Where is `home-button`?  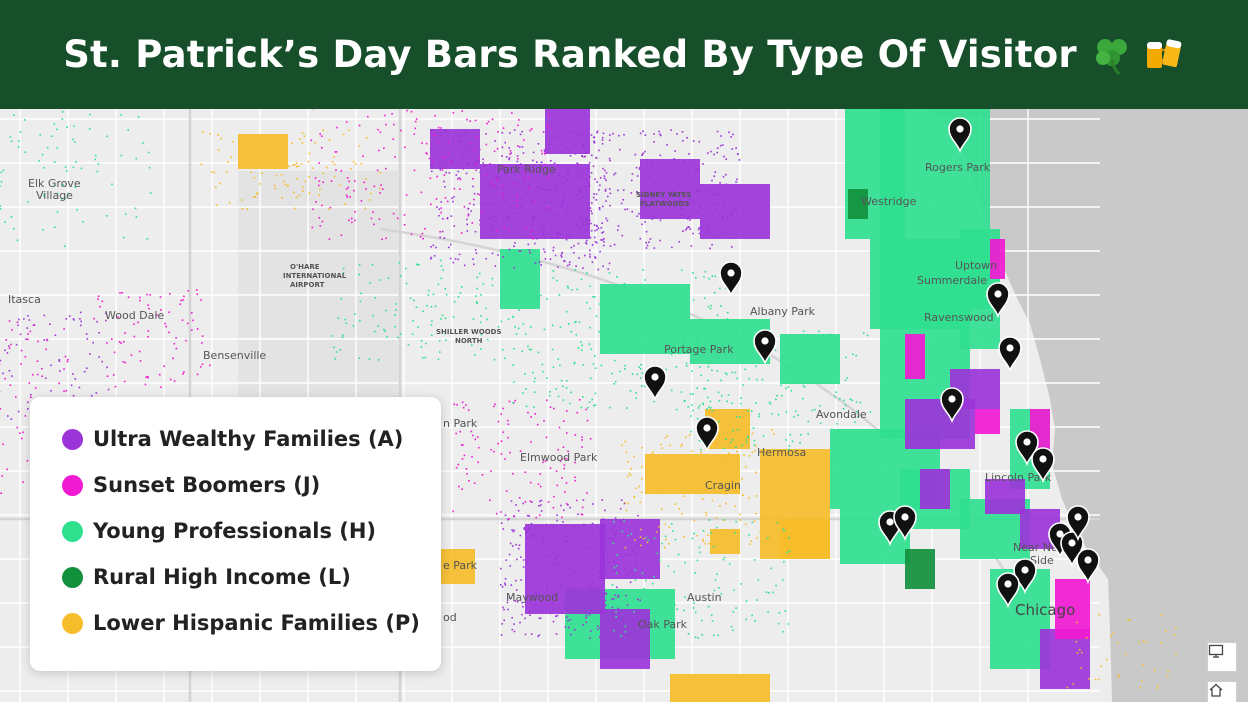 home-button is located at coordinates (1222, 691).